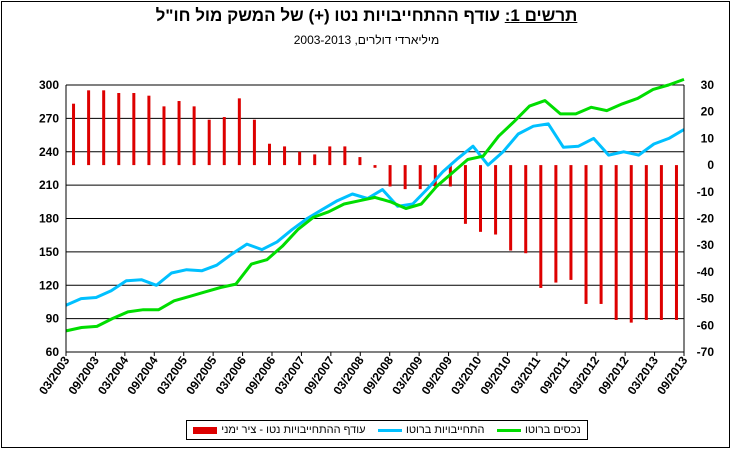 This screenshot has width=733, height=451. I want to click on legend-item-assets: נכסים ברוטו, so click(538, 430).